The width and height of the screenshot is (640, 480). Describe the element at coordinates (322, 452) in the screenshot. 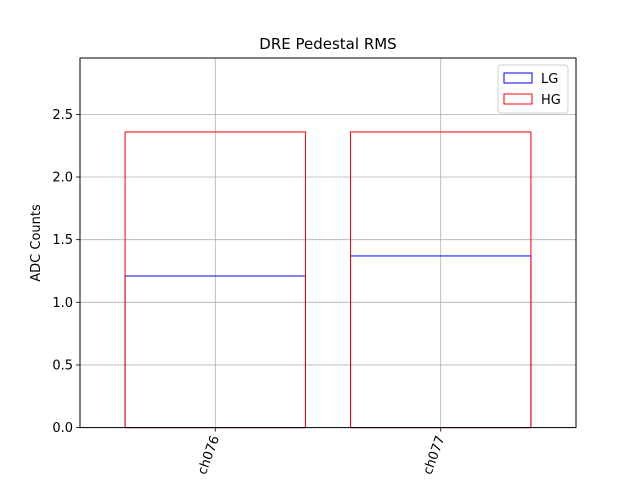

I see `x-axis: ch076 ch077` at that location.